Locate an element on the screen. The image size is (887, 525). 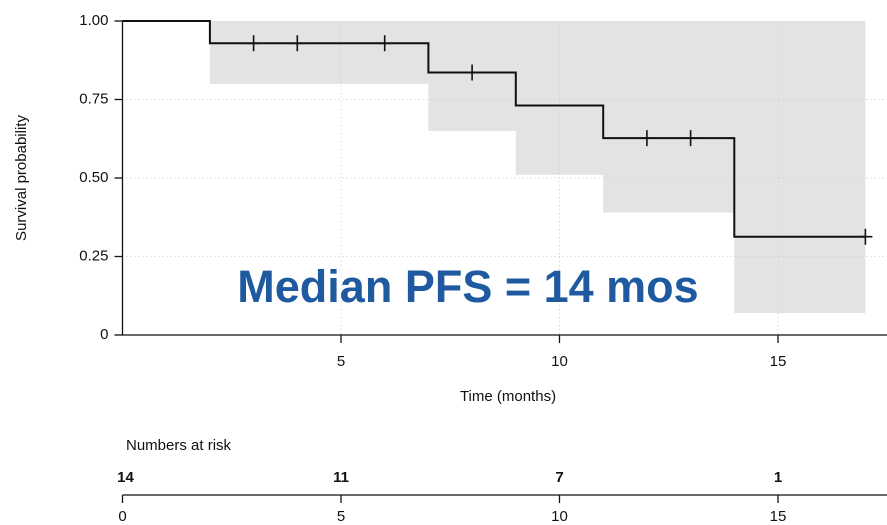
y-tick-label: 1.00 is located at coordinates (93, 20).